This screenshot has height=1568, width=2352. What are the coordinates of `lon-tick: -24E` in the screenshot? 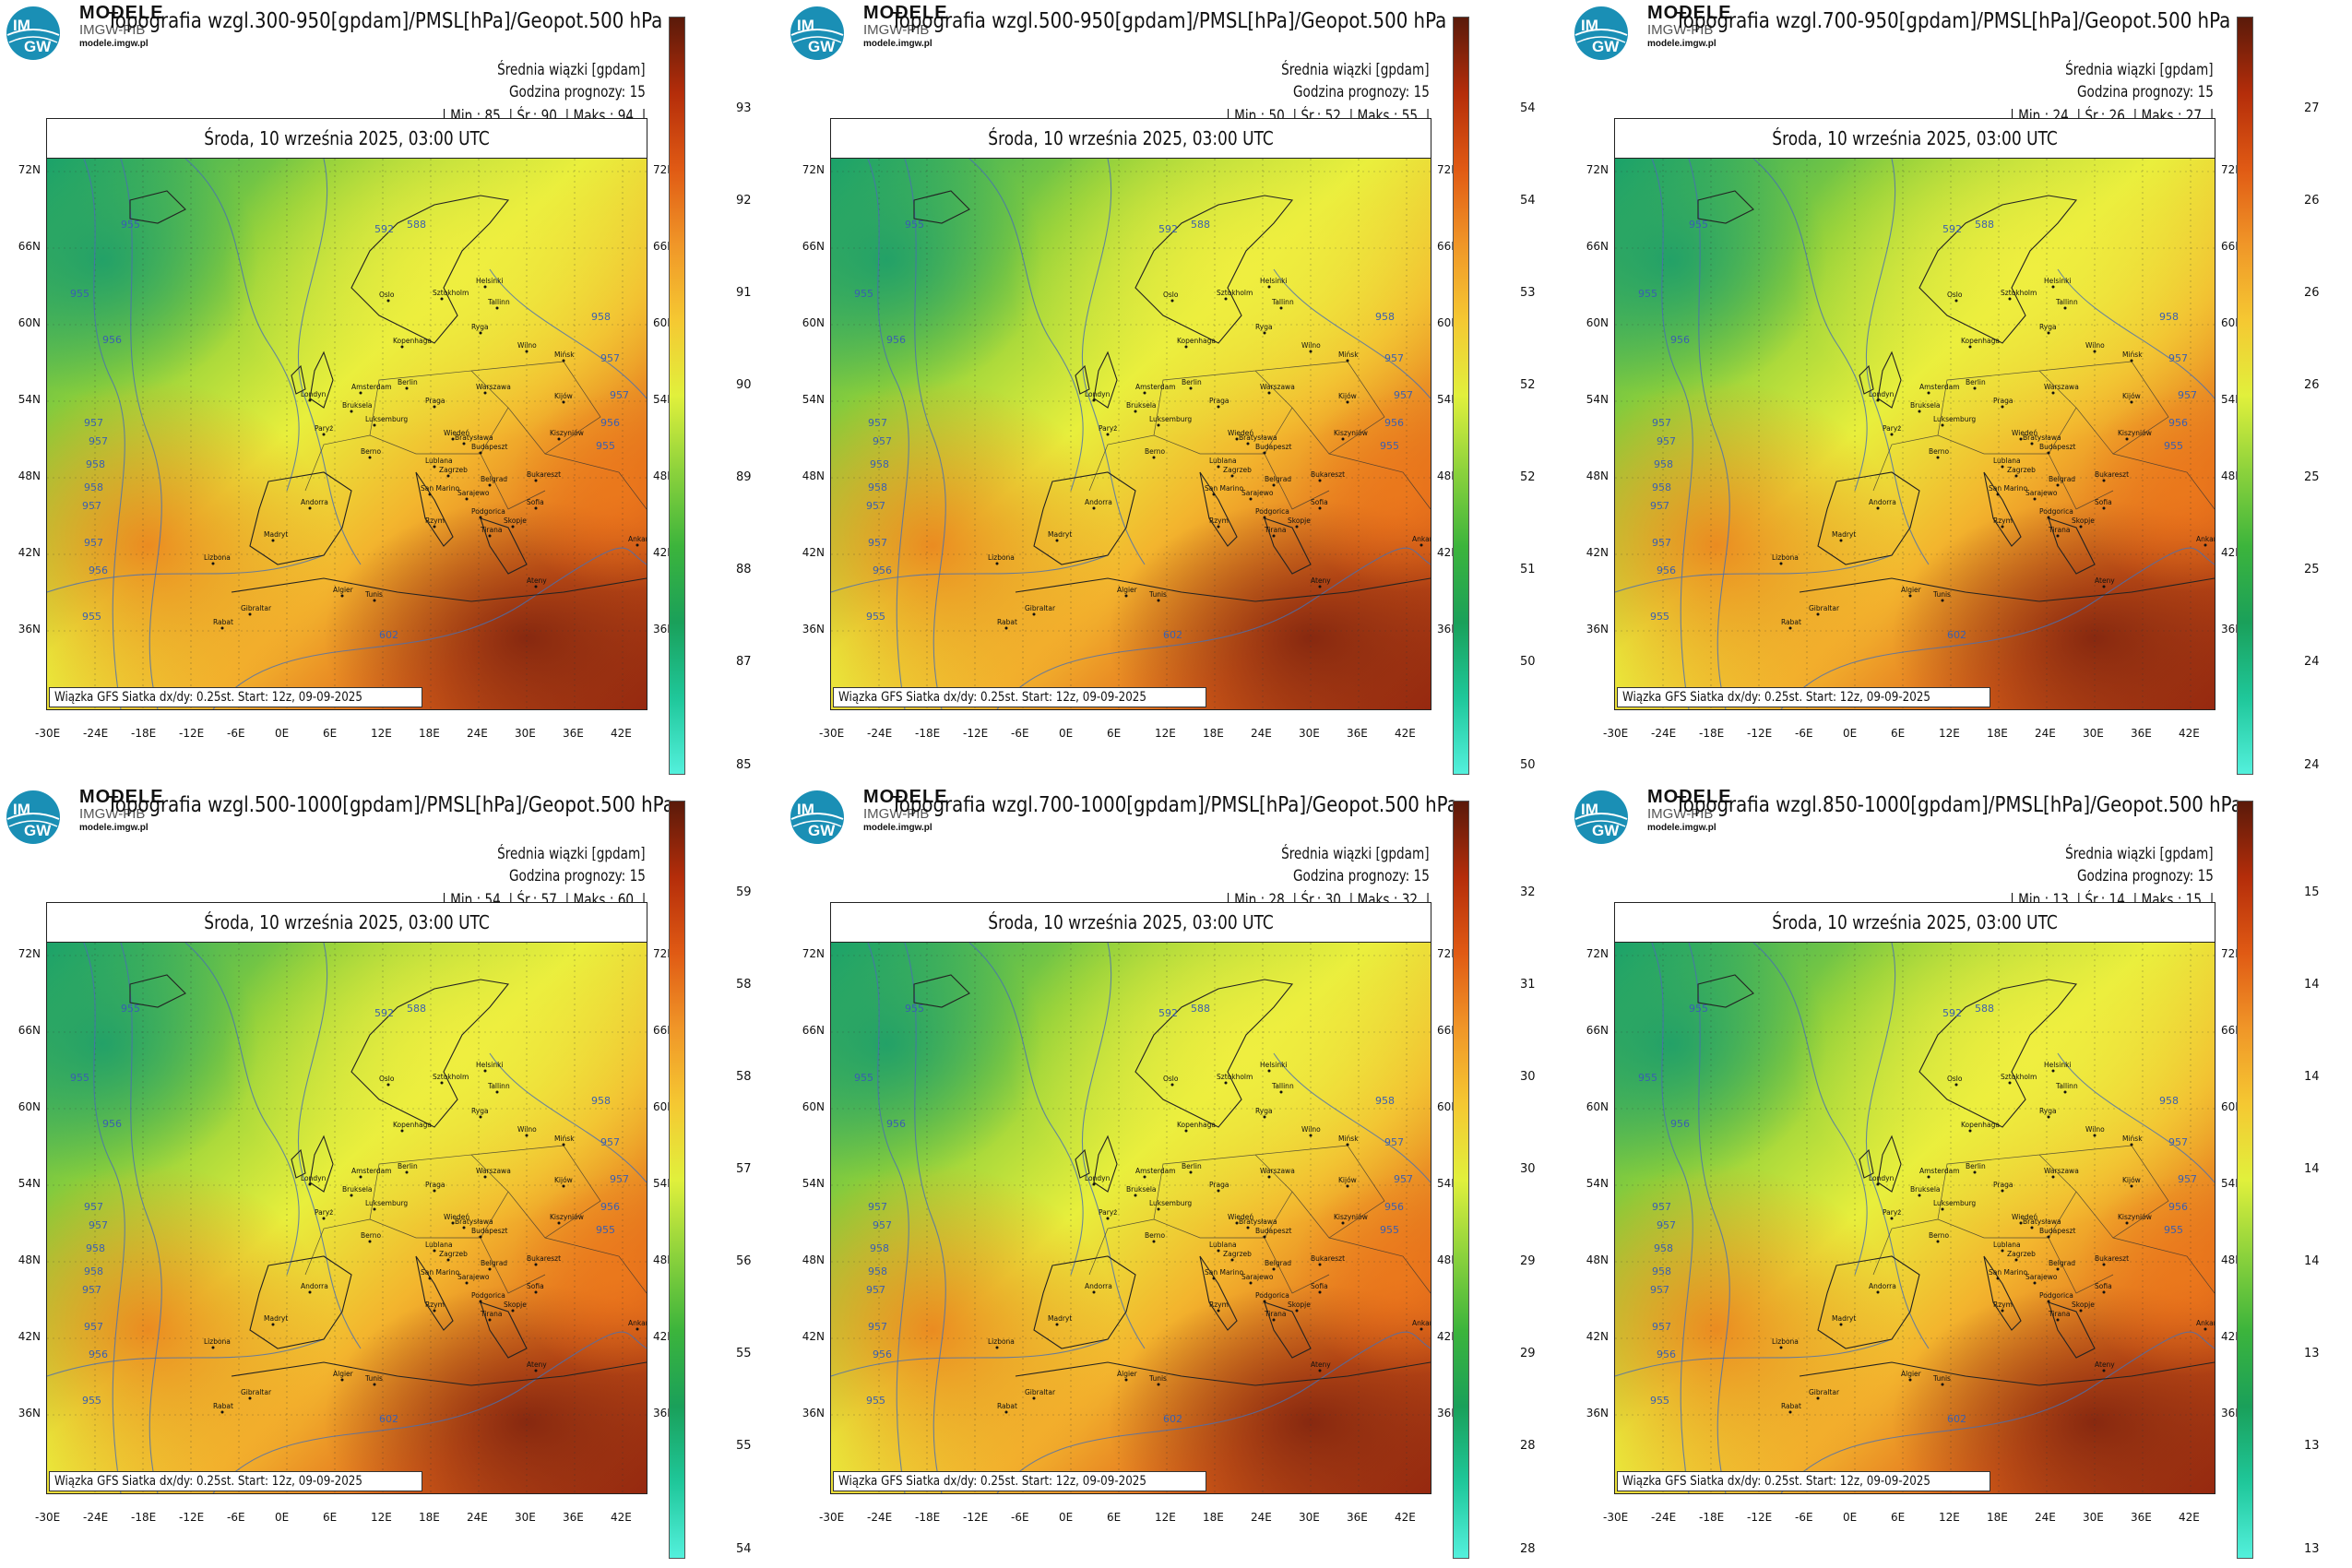 It's located at (96, 733).